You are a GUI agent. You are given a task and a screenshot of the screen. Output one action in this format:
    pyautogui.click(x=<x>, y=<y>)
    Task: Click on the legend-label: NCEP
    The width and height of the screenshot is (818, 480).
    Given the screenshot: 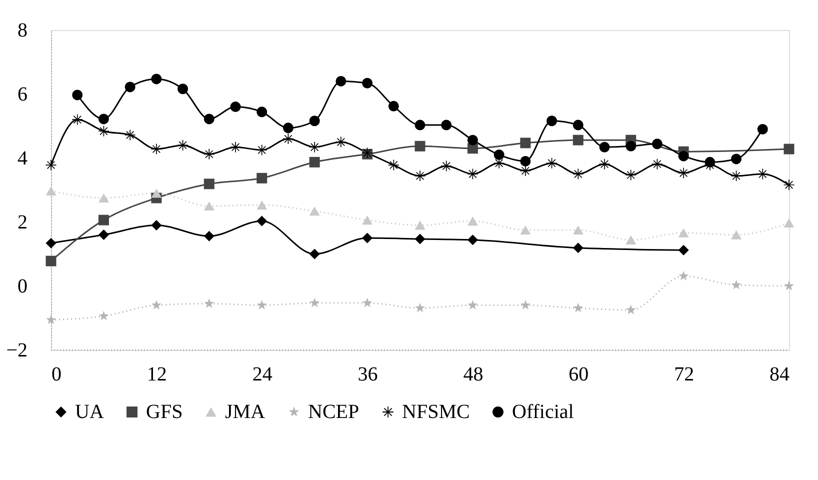 What is the action you would take?
    pyautogui.click(x=334, y=412)
    